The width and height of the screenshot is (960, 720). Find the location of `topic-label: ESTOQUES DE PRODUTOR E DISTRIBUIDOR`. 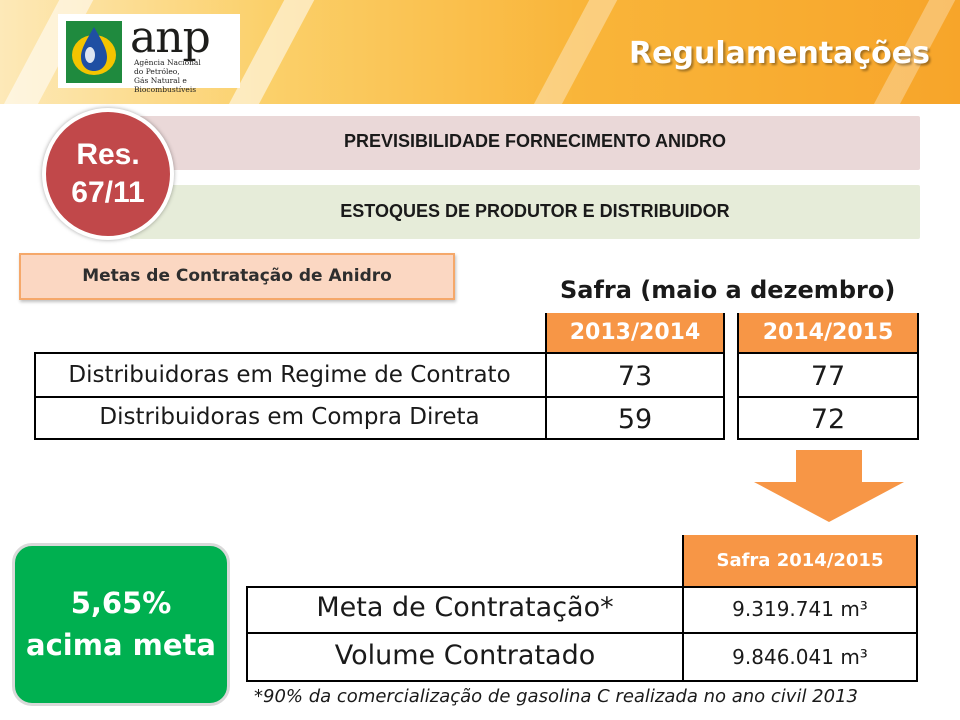

topic-label: ESTOQUES DE PRODUTOR E DISTRIBUIDOR is located at coordinates (535, 211).